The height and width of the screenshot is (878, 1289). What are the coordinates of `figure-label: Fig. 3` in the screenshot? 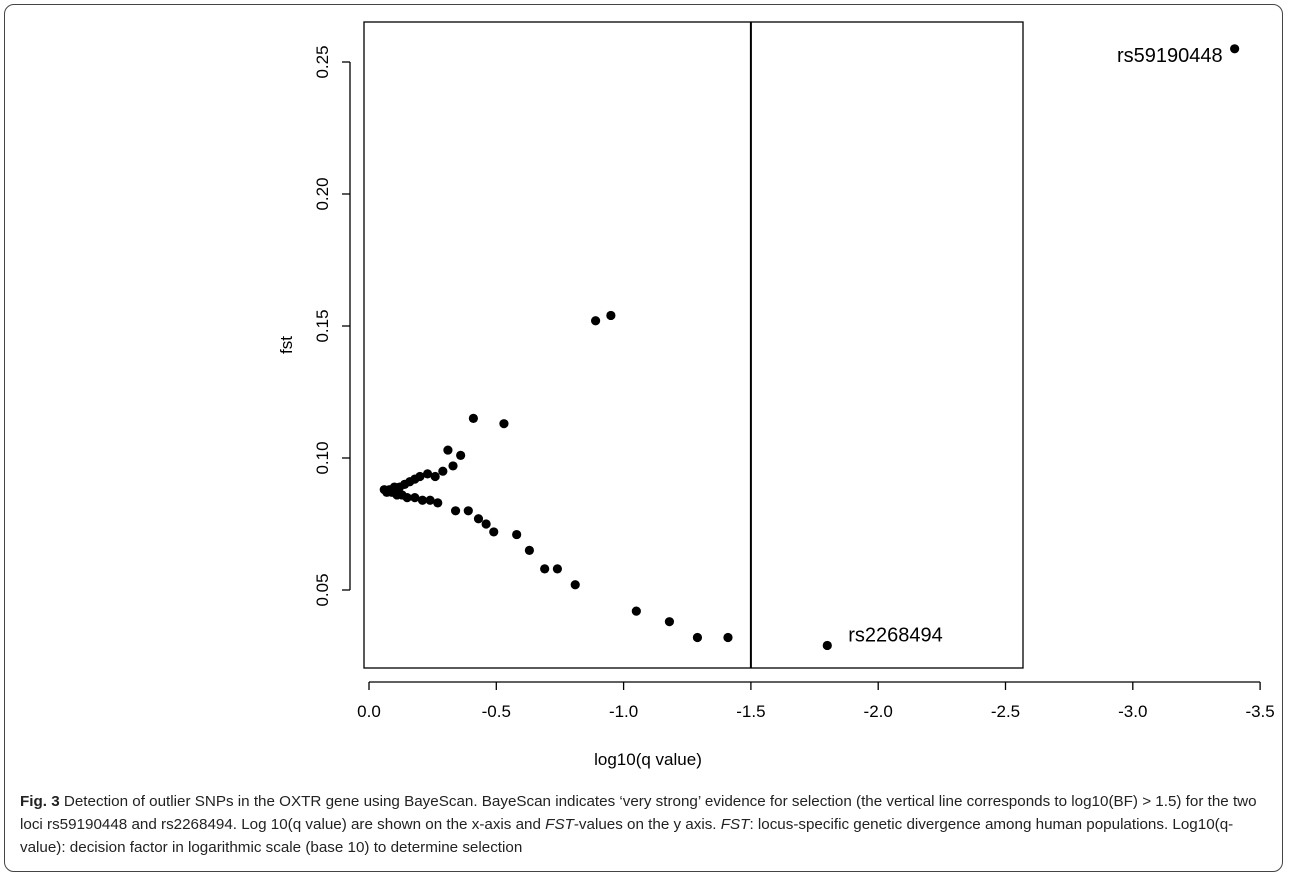 It's located at (40, 801).